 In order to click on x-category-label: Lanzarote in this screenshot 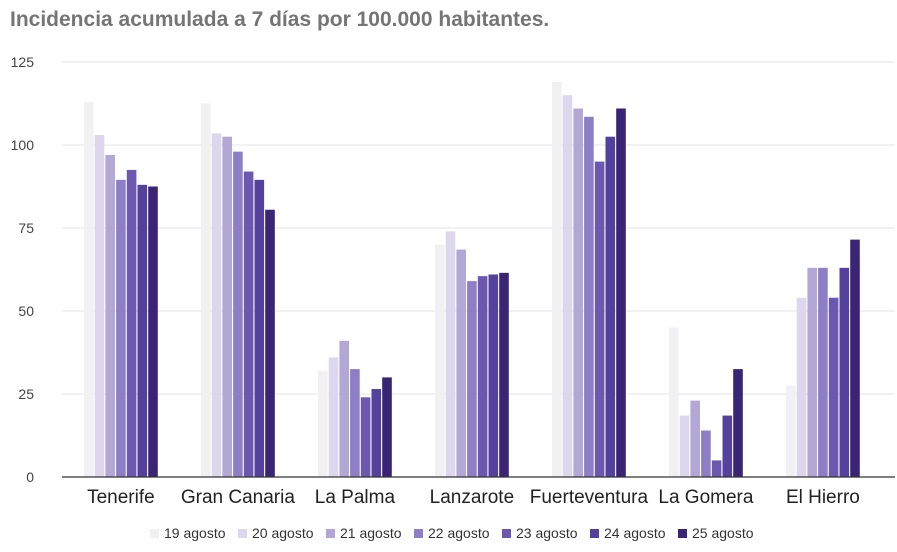, I will do `click(472, 497)`.